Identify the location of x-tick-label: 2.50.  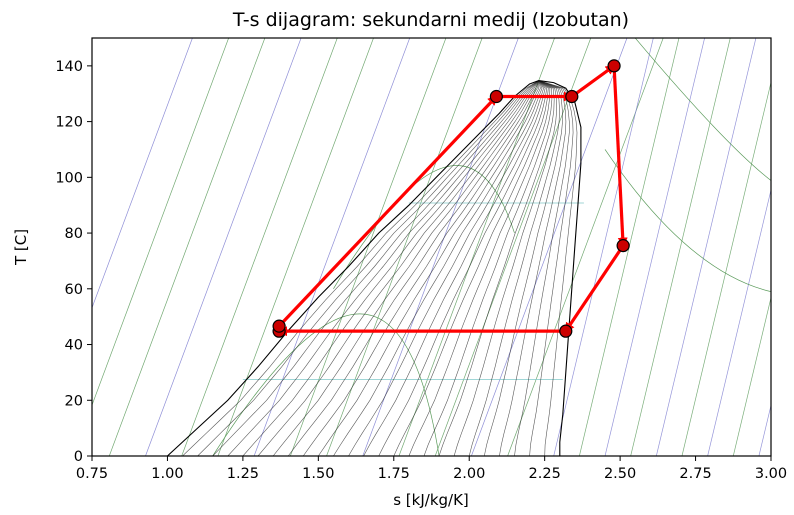
(620, 474).